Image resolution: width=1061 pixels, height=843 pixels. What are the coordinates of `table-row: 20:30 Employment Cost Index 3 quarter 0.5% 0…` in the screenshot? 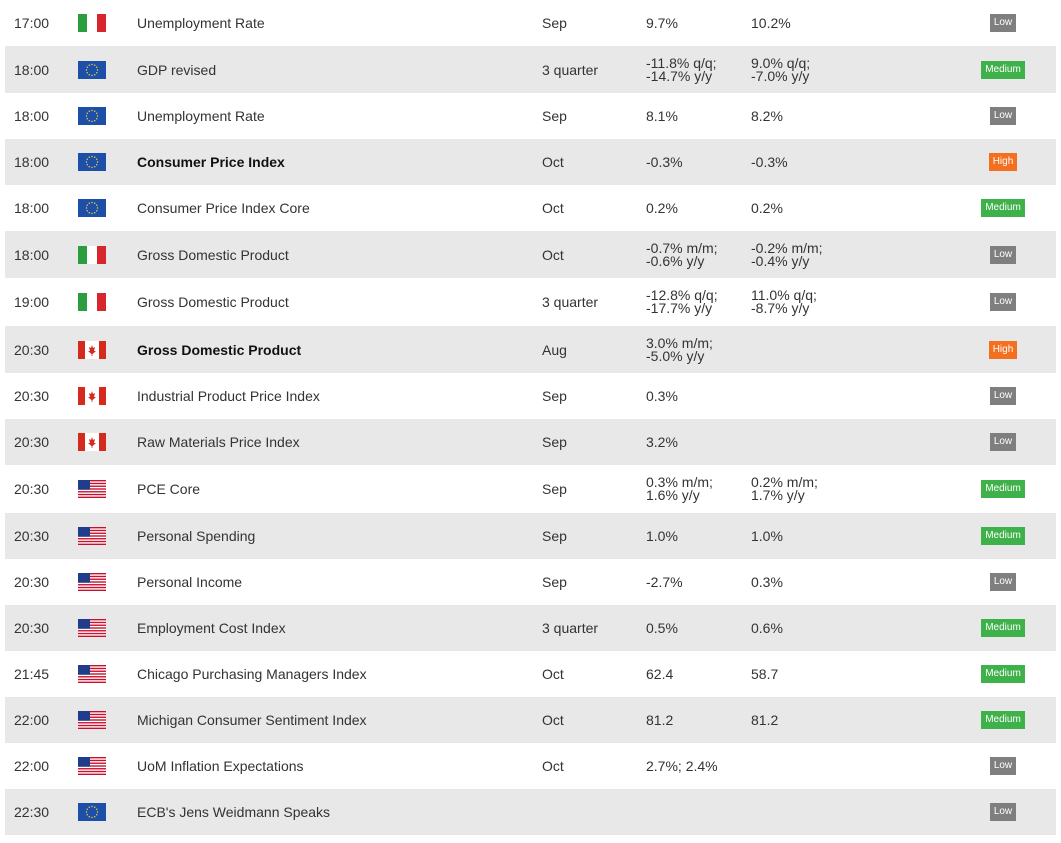 It's located at (530, 628).